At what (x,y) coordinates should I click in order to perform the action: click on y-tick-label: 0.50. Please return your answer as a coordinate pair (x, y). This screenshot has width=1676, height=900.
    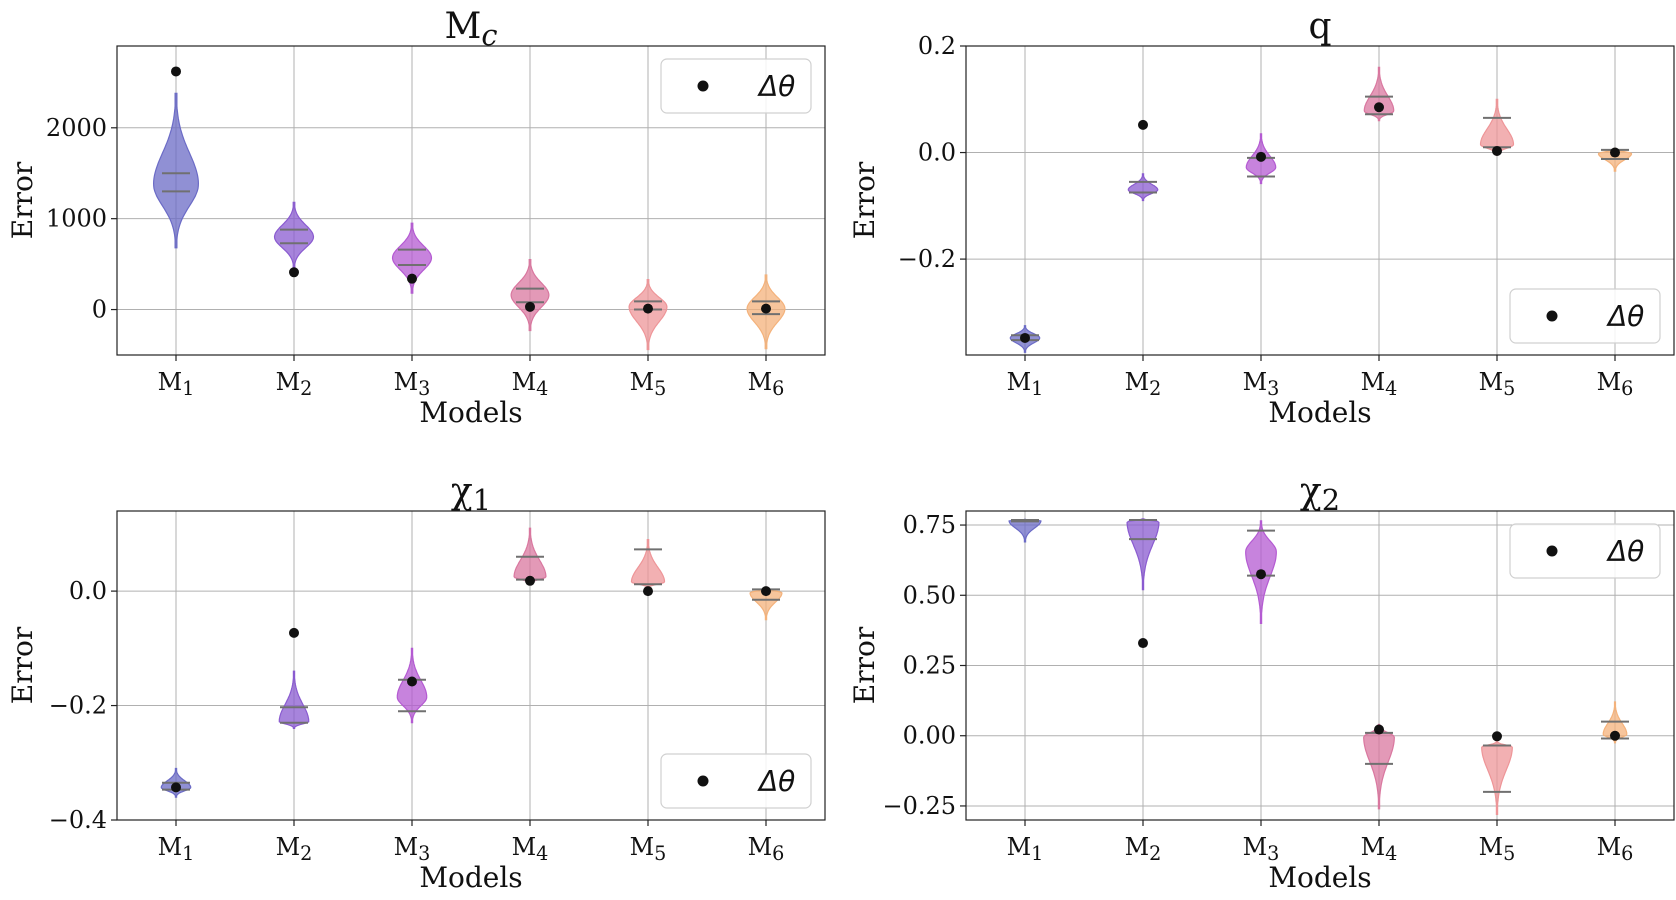
    Looking at the image, I should click on (929, 595).